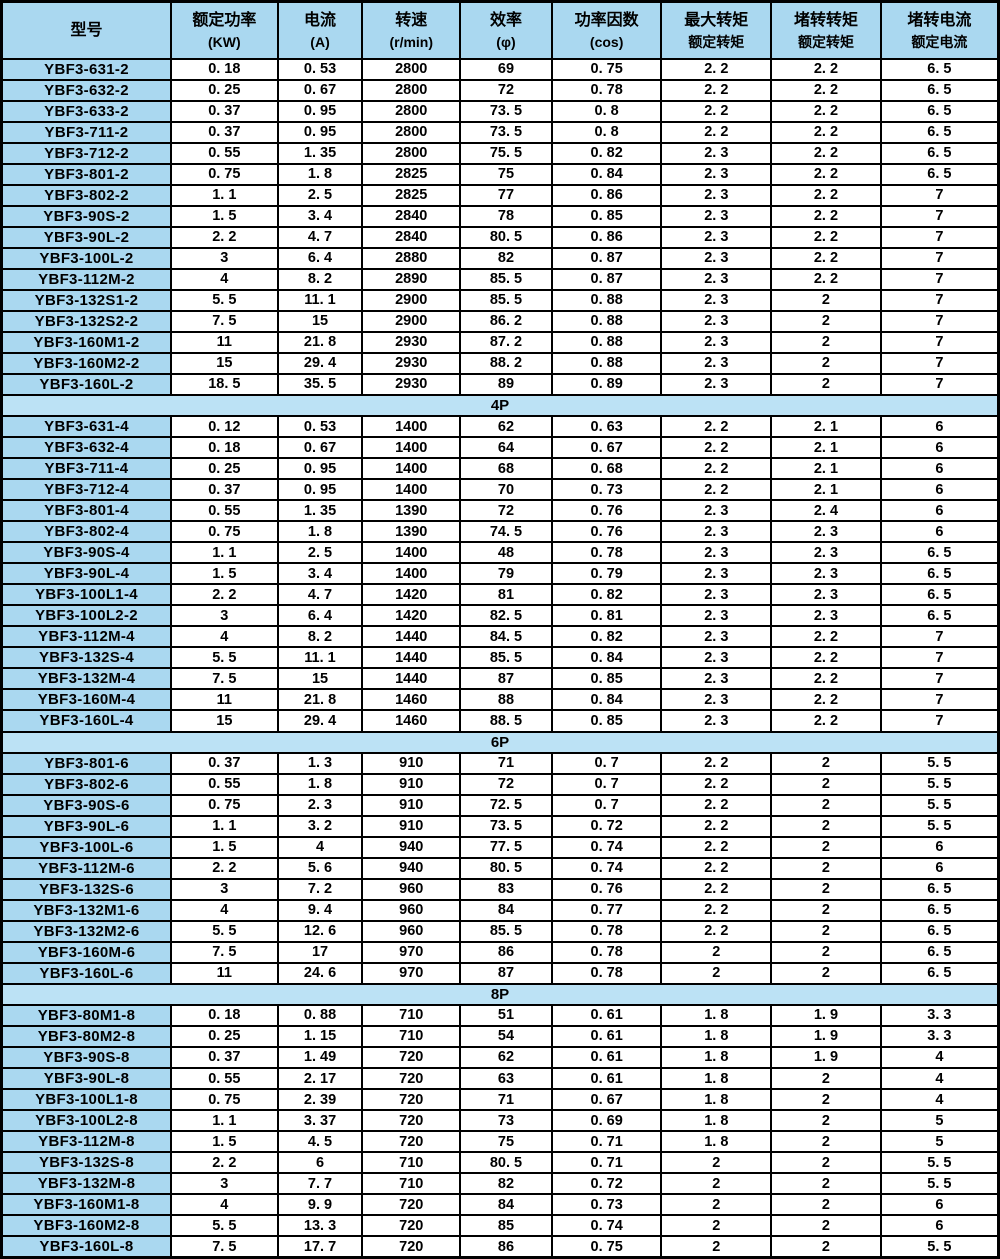  I want to click on section-divider-label: 8P, so click(500, 994).